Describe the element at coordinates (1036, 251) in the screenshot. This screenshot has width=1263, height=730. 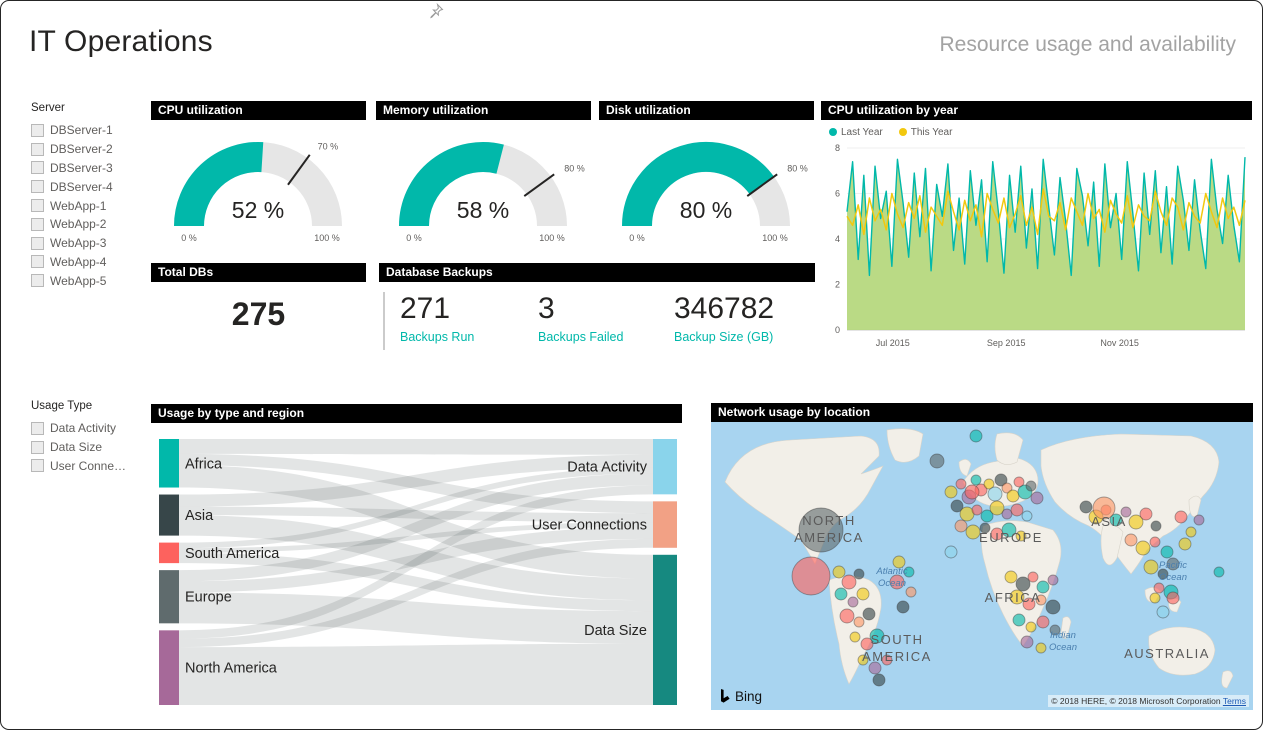
I see `line-chart: 0 2 4 6 8 Jul 2015 Sep 2015 Nov 2015` at that location.